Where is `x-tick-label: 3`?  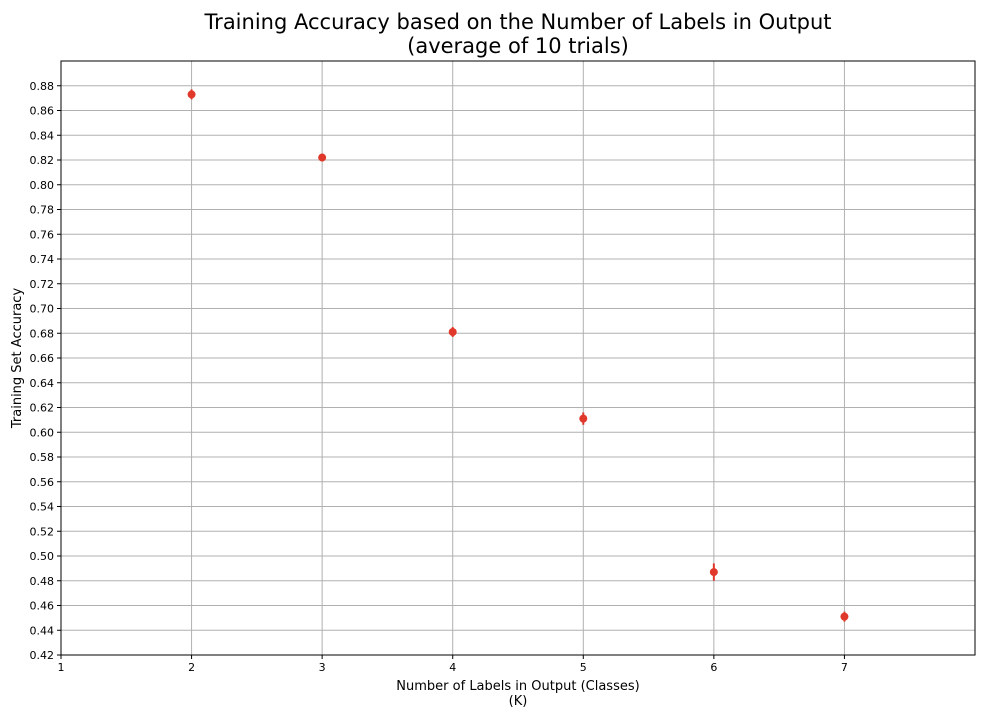 x-tick-label: 3 is located at coordinates (322, 667).